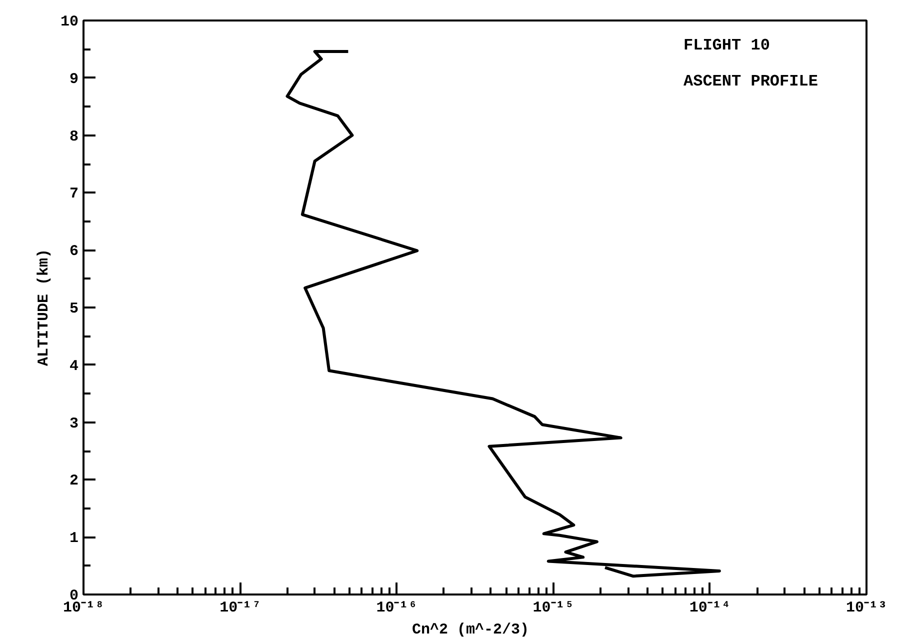 This screenshot has width=898, height=641. What do you see at coordinates (74, 79) in the screenshot?
I see `y-tick-label: 9` at bounding box center [74, 79].